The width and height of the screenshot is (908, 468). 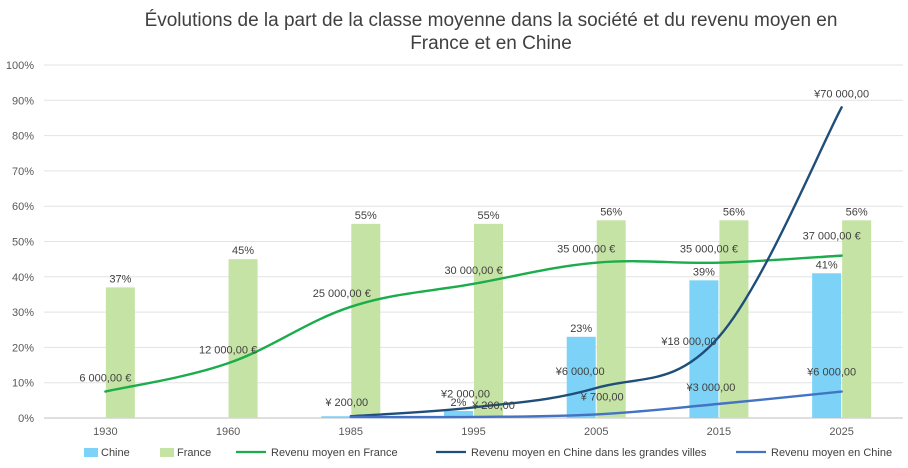 I want to click on line-data-label: ¥3 000,00, so click(x=710, y=388).